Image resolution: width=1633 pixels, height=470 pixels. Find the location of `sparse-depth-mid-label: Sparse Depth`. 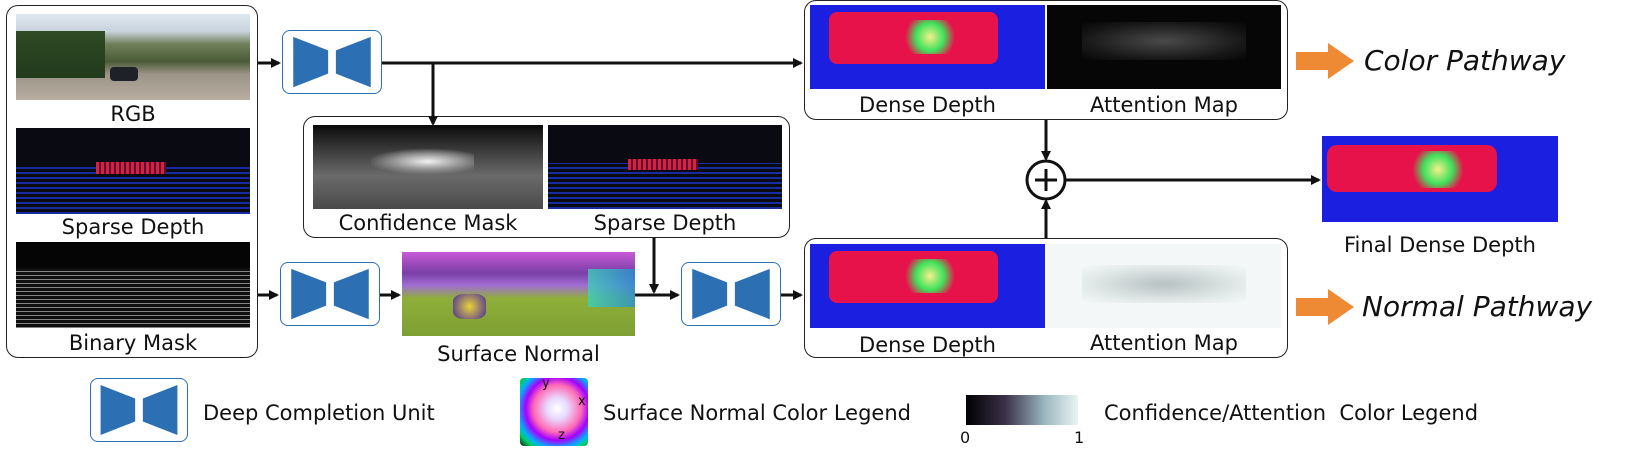

sparse-depth-mid-label: Sparse Depth is located at coordinates (665, 223).